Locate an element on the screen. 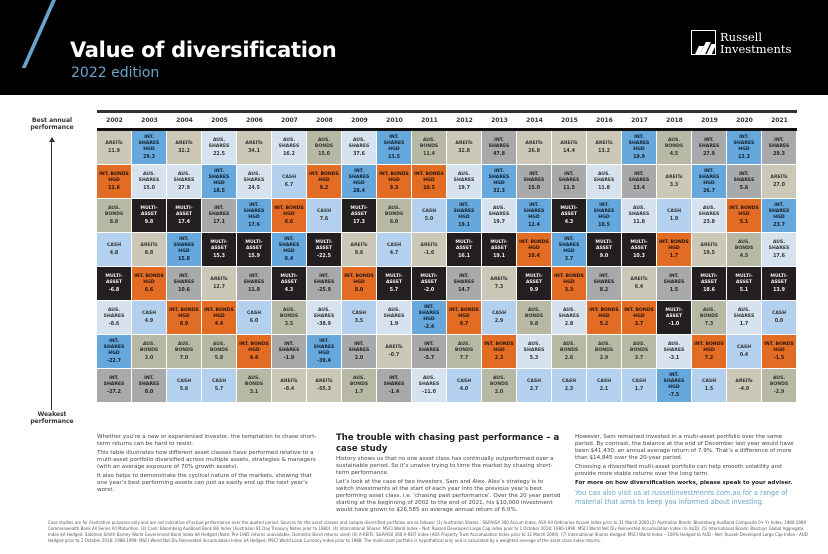 This screenshot has width=828, height=554. return-value: 17.6 is located at coordinates (779, 256).